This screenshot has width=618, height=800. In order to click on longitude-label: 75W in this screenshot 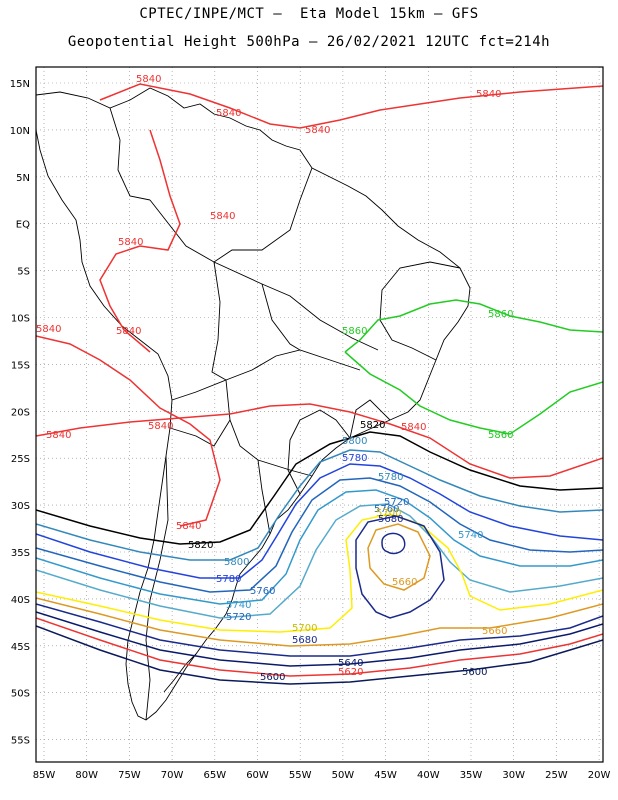, I will do `click(129, 775)`.